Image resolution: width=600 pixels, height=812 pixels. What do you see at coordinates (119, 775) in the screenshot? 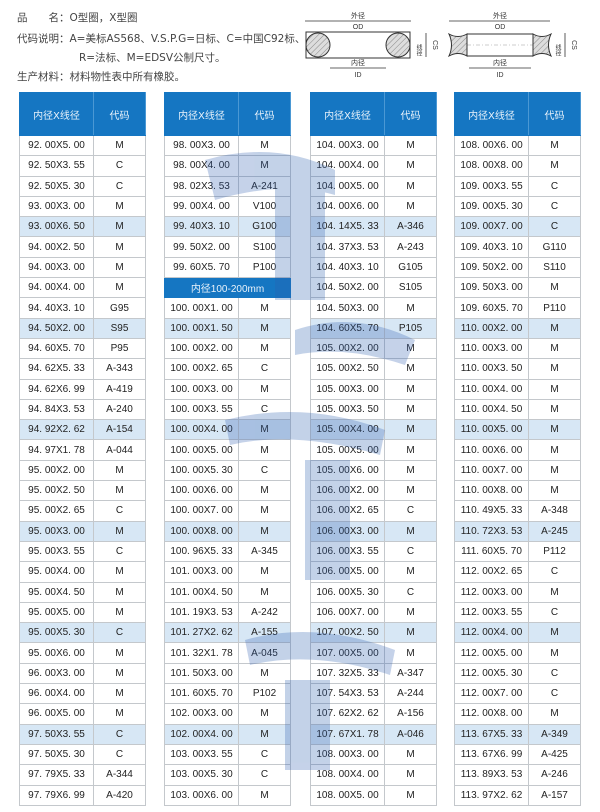
I see `code-cell: A-344` at bounding box center [119, 775].